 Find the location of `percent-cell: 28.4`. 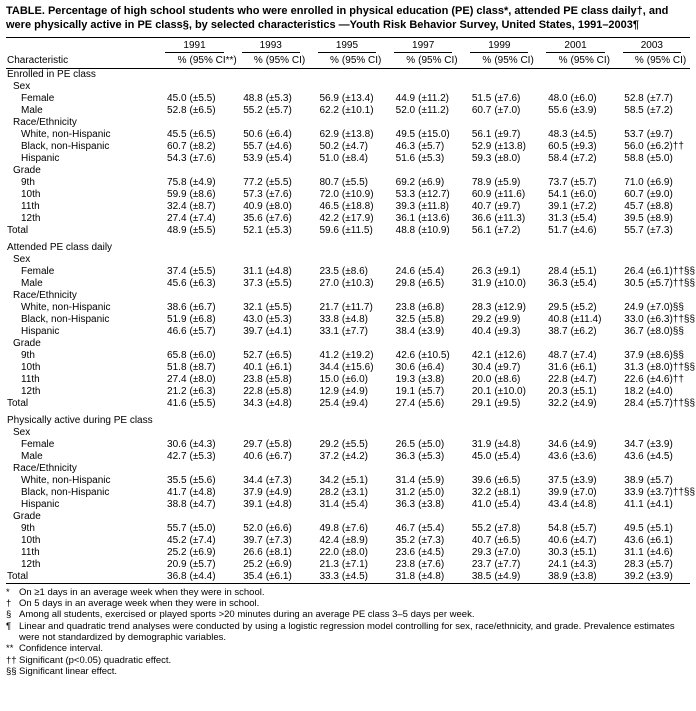

percent-cell: 28.4 is located at coordinates (558, 271).